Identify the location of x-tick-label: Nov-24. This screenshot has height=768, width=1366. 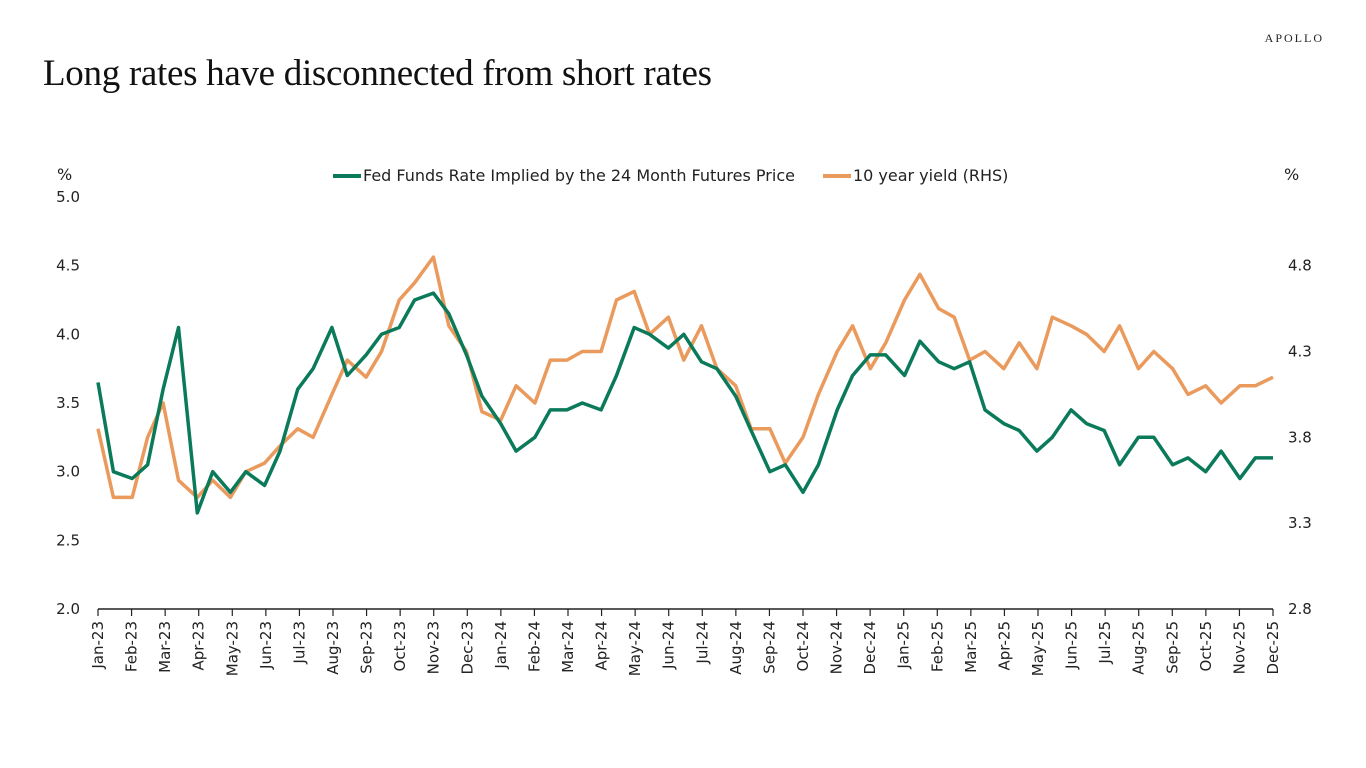
(837, 647).